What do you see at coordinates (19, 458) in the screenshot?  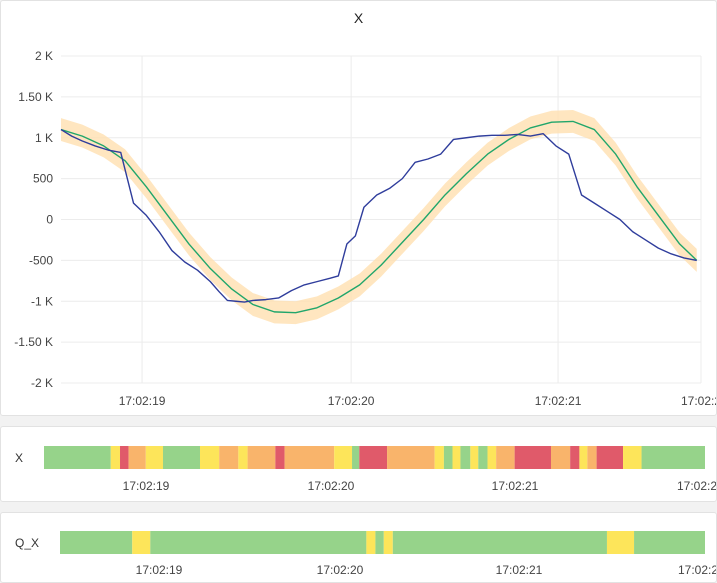 I see `row-label: X` at bounding box center [19, 458].